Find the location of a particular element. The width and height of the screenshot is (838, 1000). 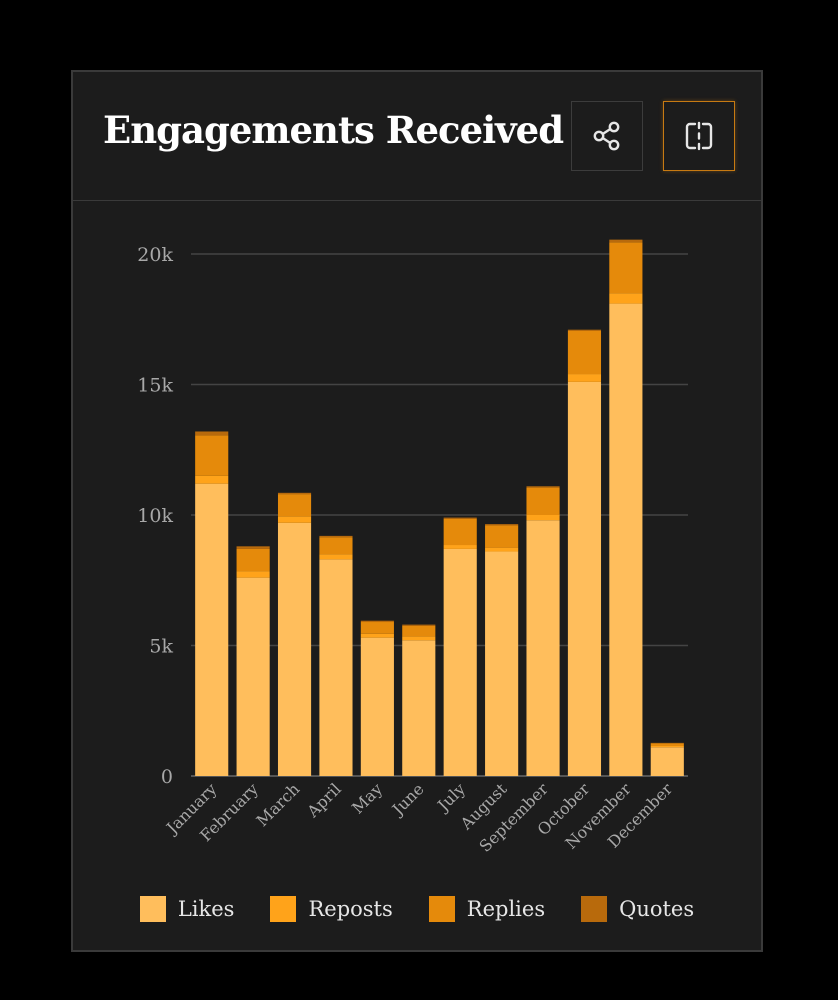

legend-swatch-likes is located at coordinates (152, 909).